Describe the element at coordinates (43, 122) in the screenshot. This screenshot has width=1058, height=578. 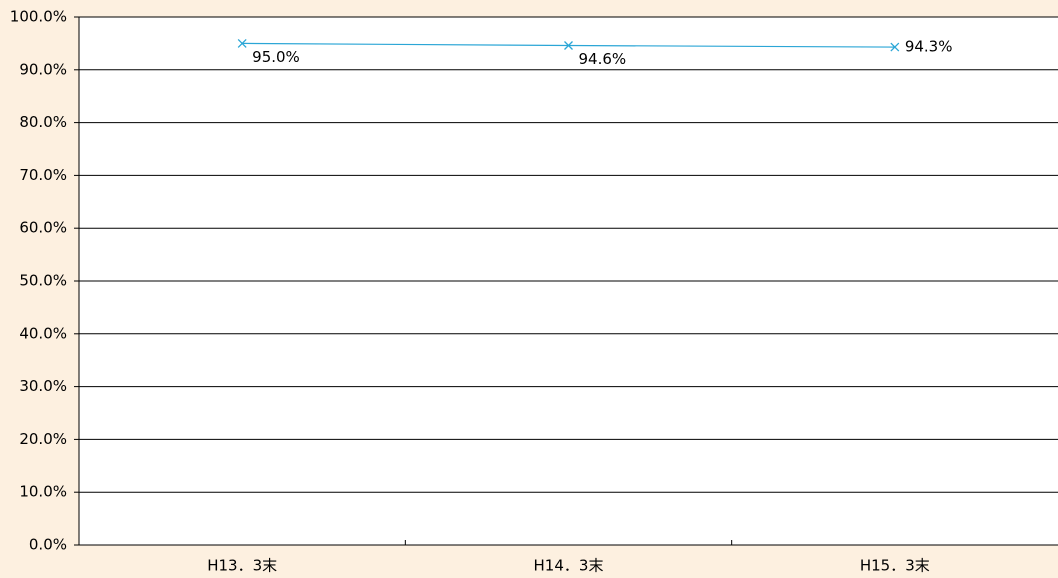
I see `y-tick-label: 80.0%` at that location.